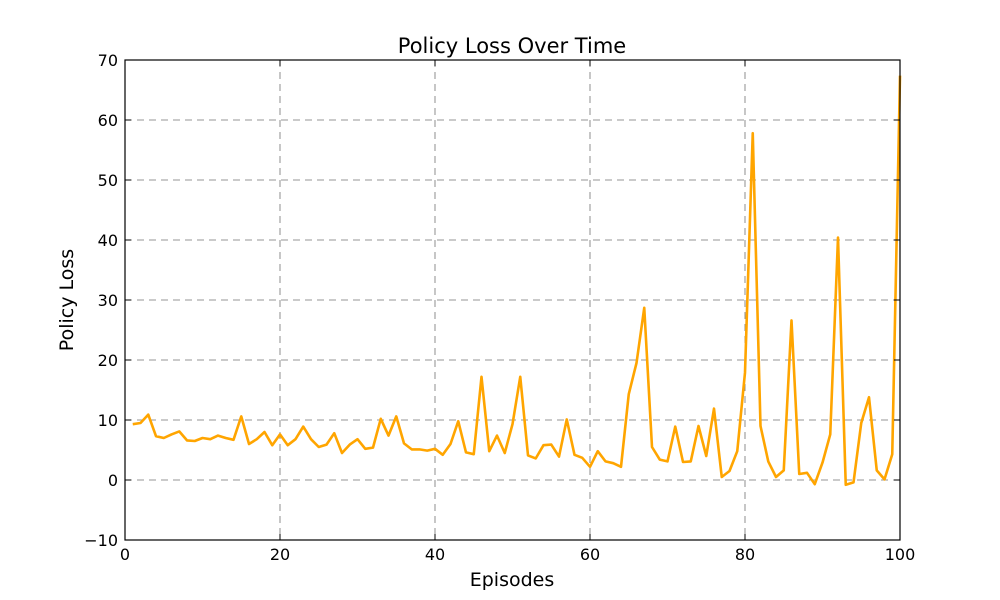 The height and width of the screenshot is (600, 1000). Describe the element at coordinates (125, 554) in the screenshot. I see `x-tick-label: 0` at that location.